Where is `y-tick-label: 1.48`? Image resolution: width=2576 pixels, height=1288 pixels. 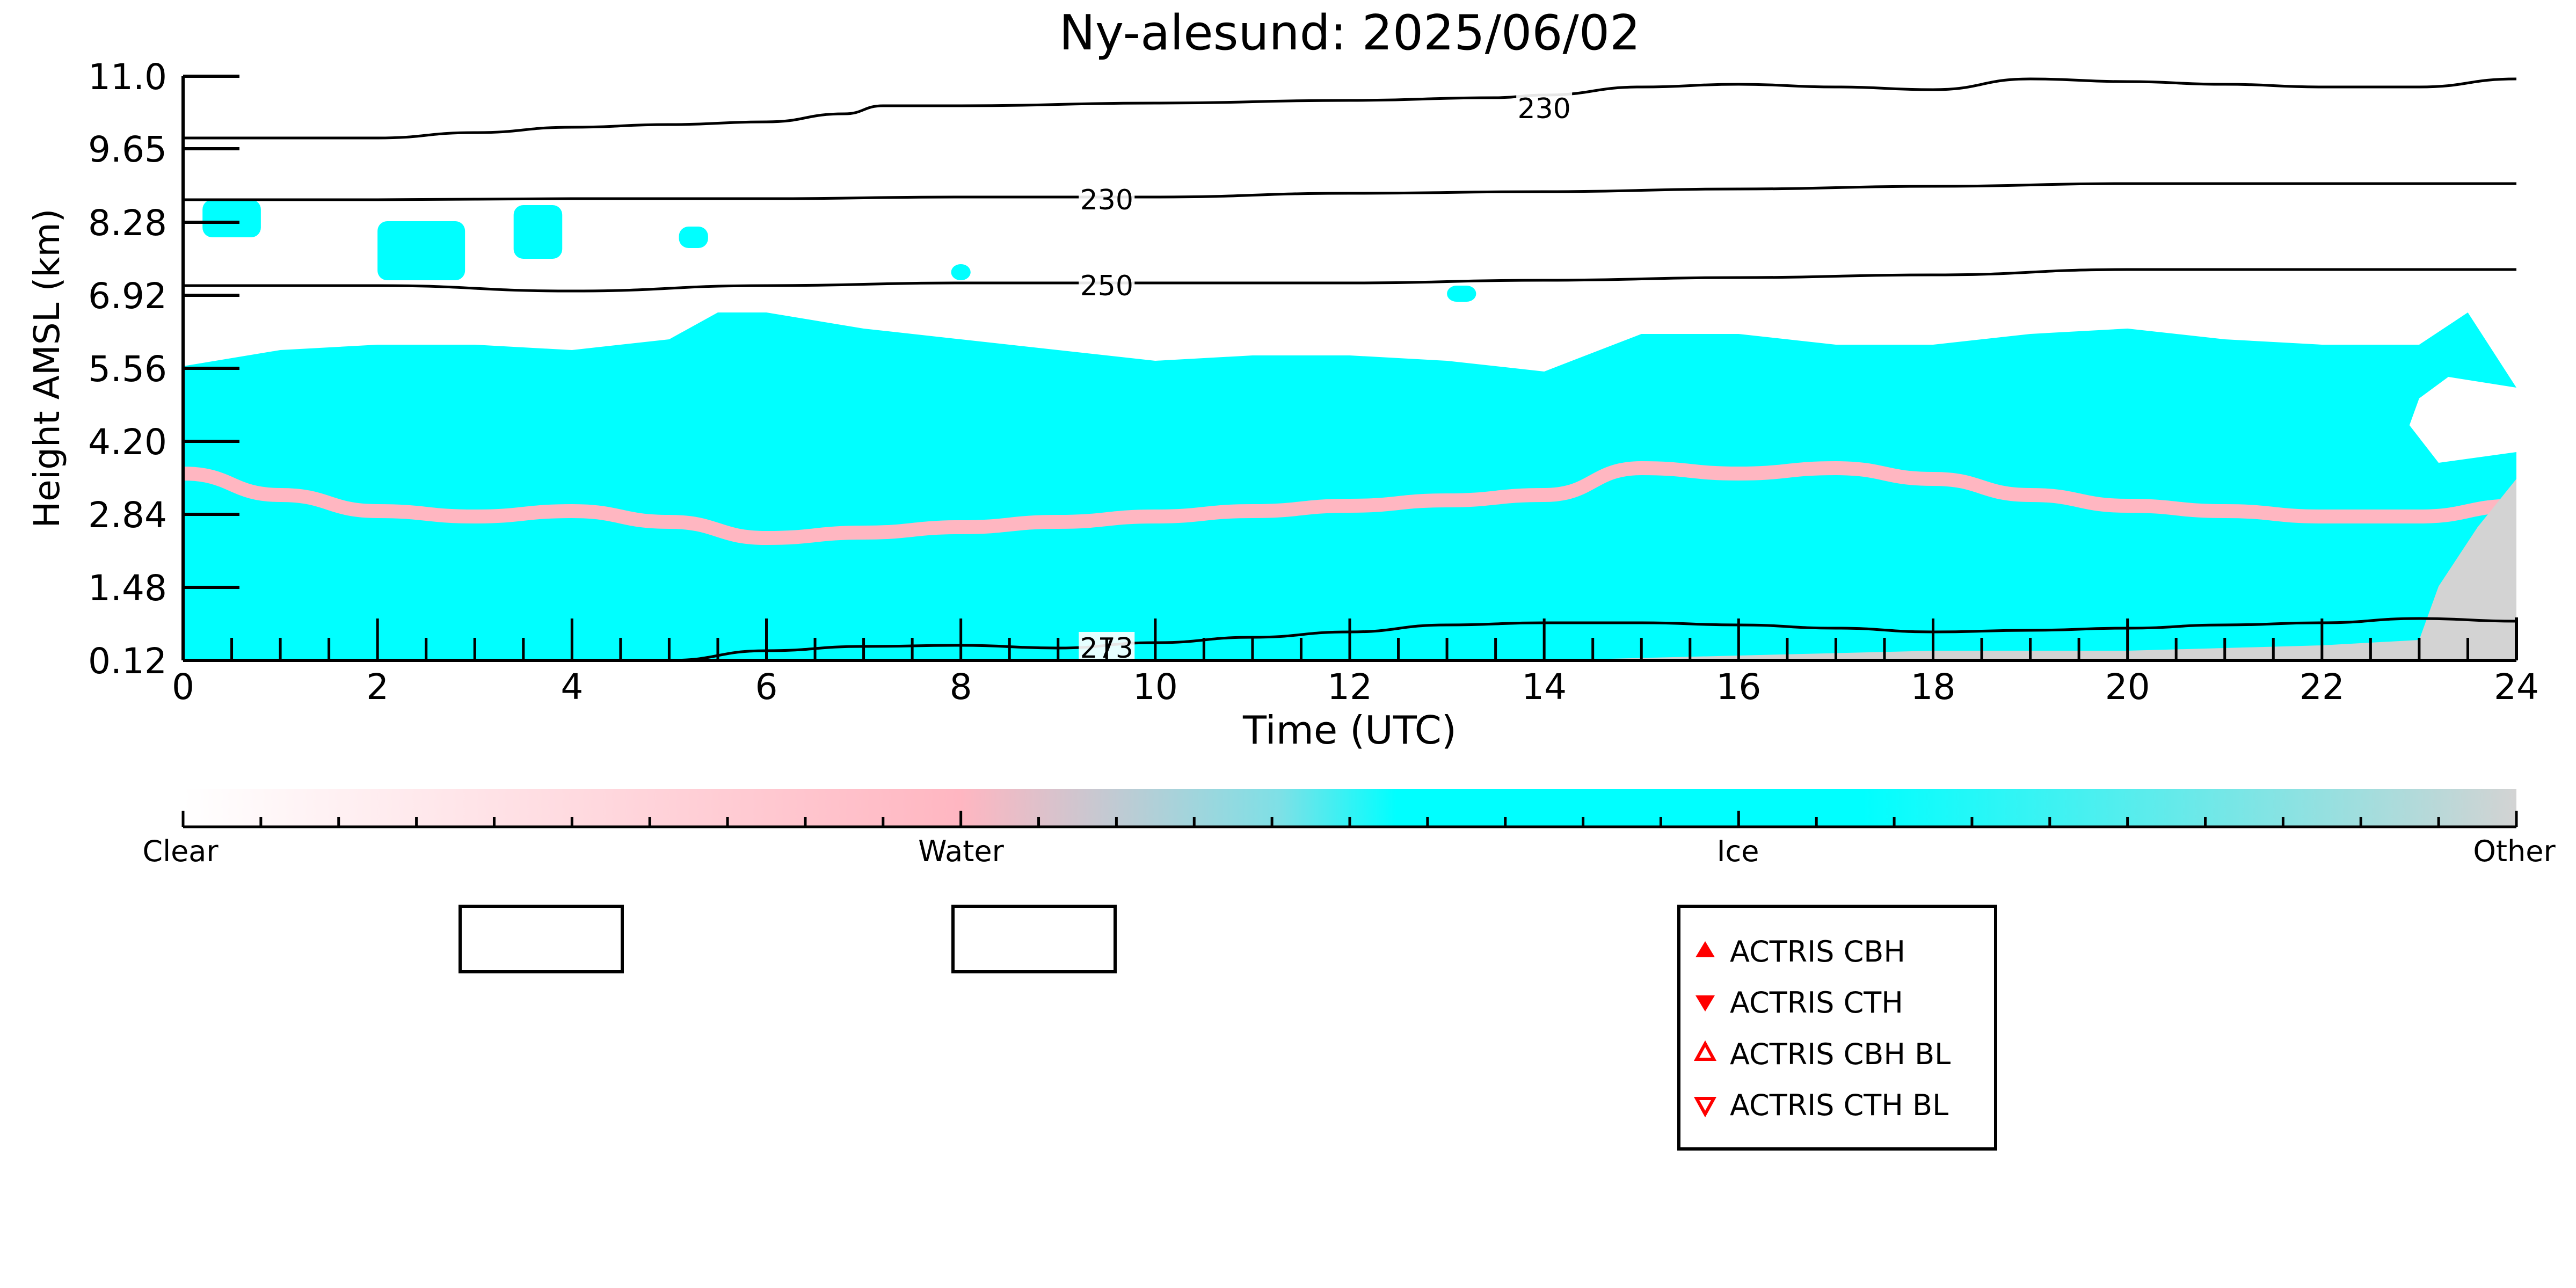
y-tick-label: 1.48 is located at coordinates (127, 588).